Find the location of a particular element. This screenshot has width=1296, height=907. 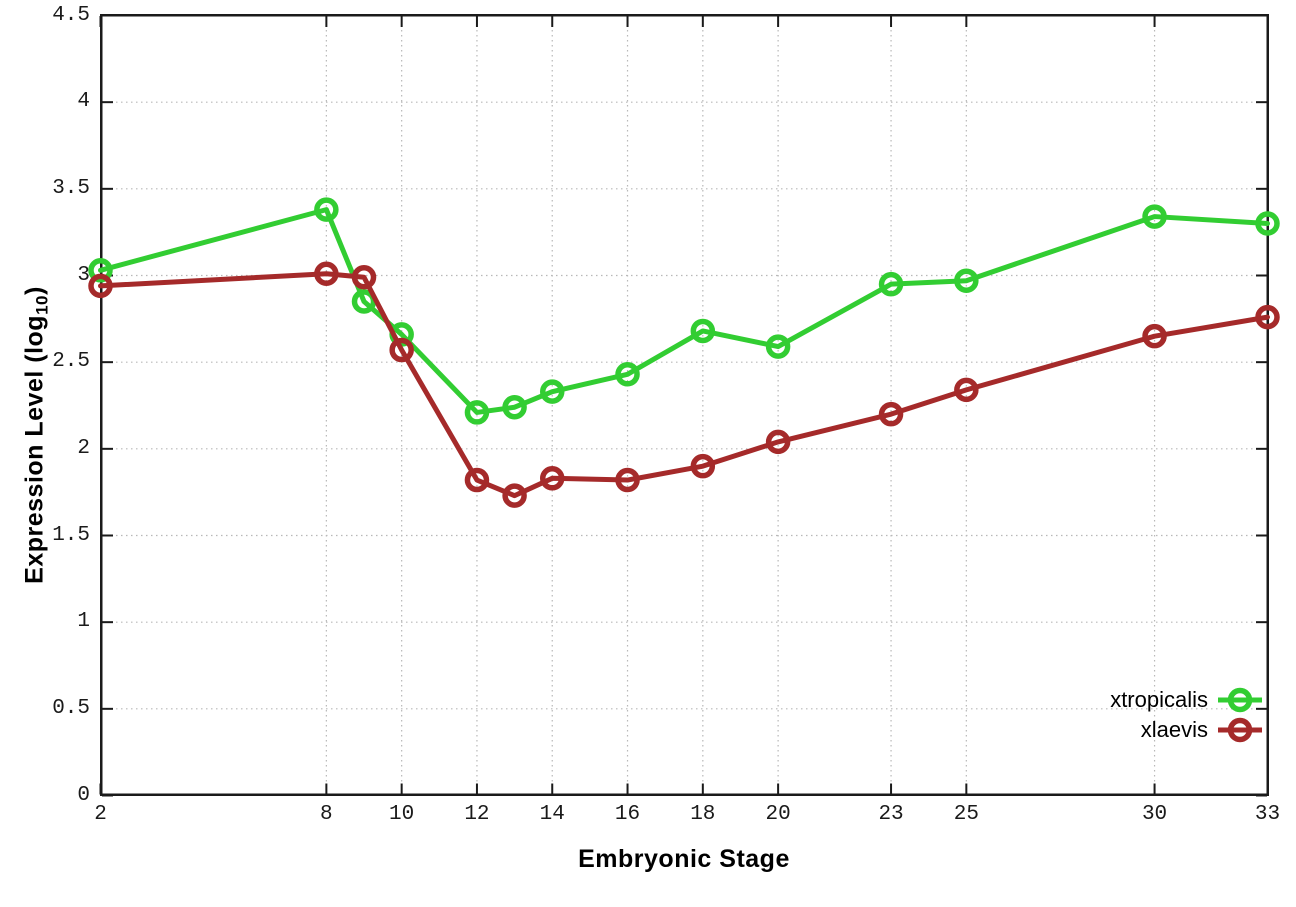

x-tick-label: 16 is located at coordinates (627, 814).